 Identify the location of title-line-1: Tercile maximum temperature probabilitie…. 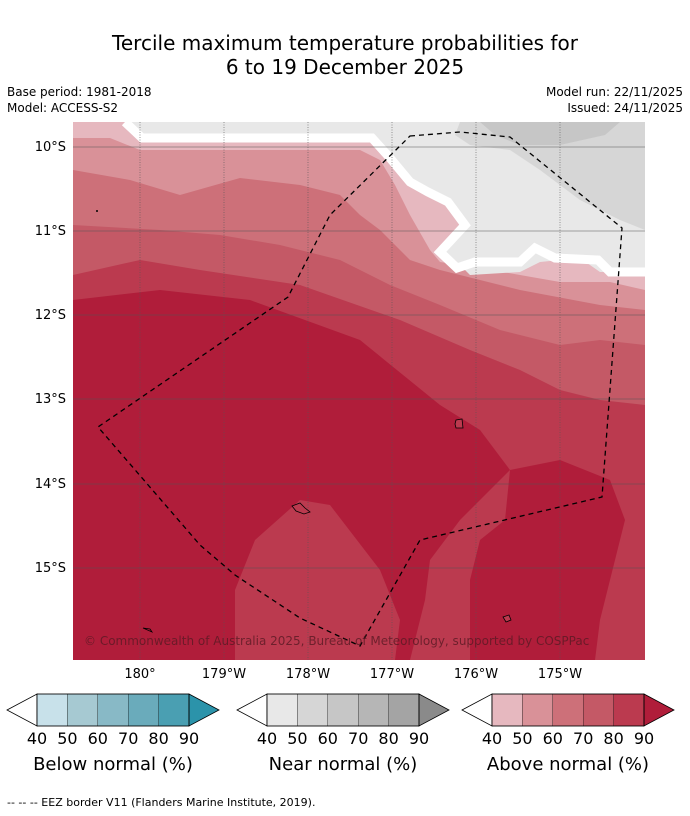
(345, 43).